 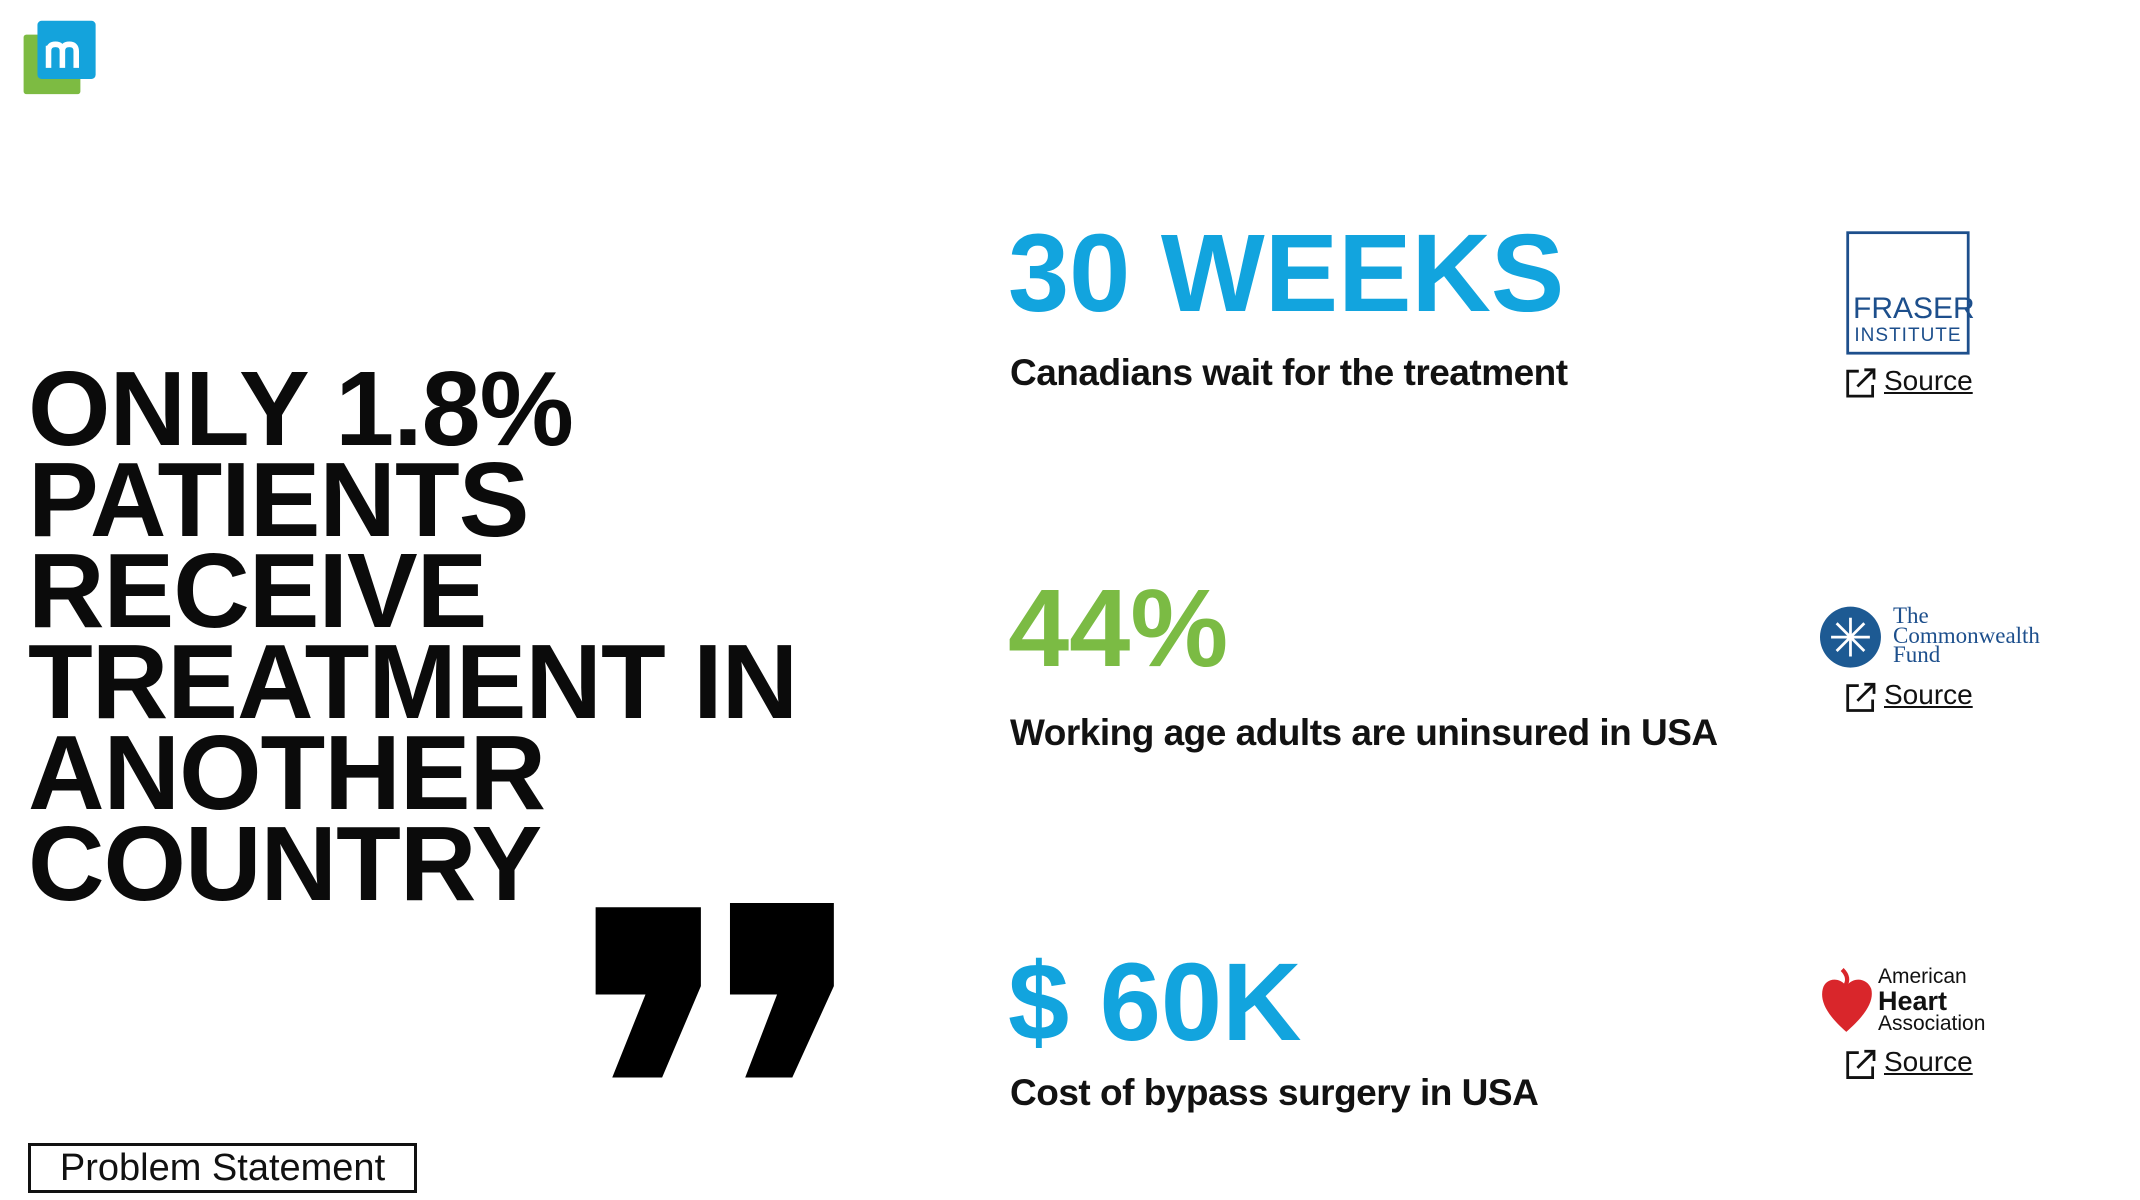 What do you see at coordinates (1908, 335) in the screenshot?
I see `fraser-logo-text: INSTITUTE` at bounding box center [1908, 335].